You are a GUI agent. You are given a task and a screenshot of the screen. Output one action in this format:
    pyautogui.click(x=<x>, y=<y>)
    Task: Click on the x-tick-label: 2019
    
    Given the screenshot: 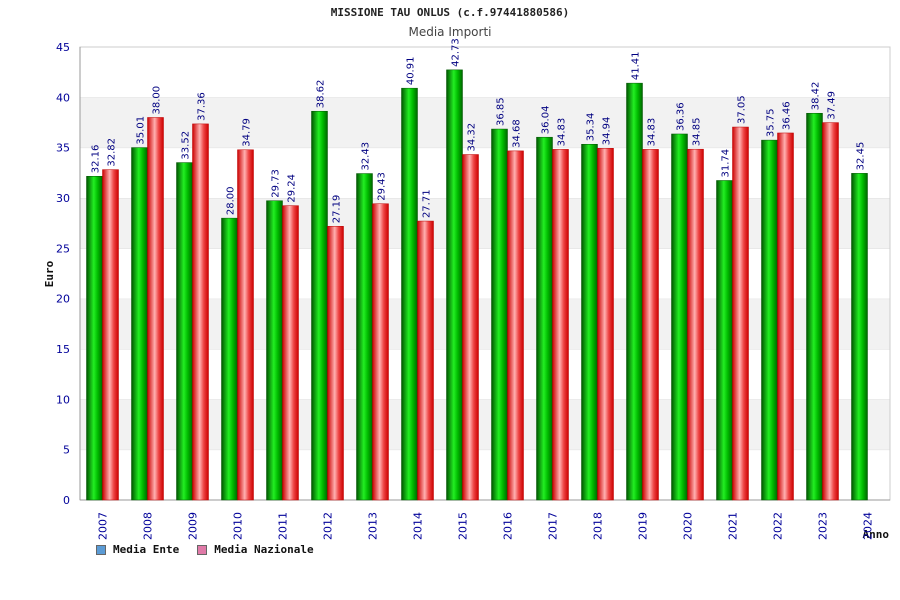 What is the action you would take?
    pyautogui.click(x=643, y=526)
    